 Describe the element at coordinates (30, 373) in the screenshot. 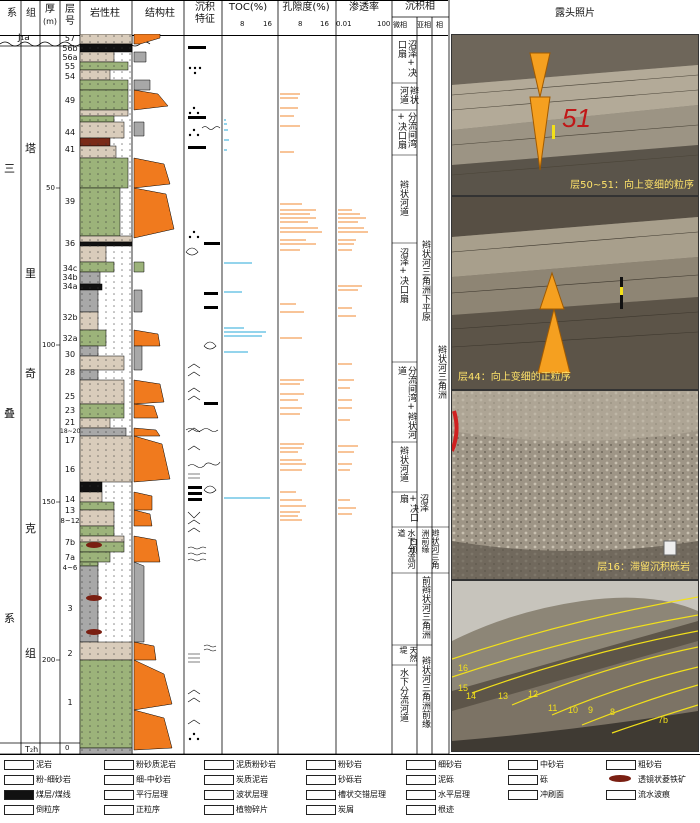

I see `formation-char-3: 奇` at that location.